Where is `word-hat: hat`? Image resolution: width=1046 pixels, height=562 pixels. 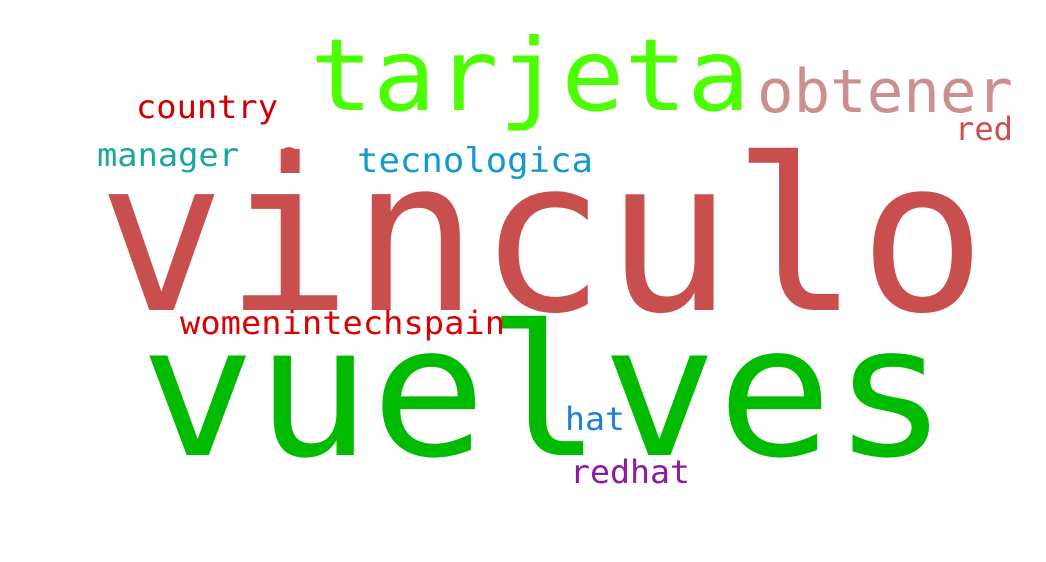
word-hat: hat is located at coordinates (595, 419).